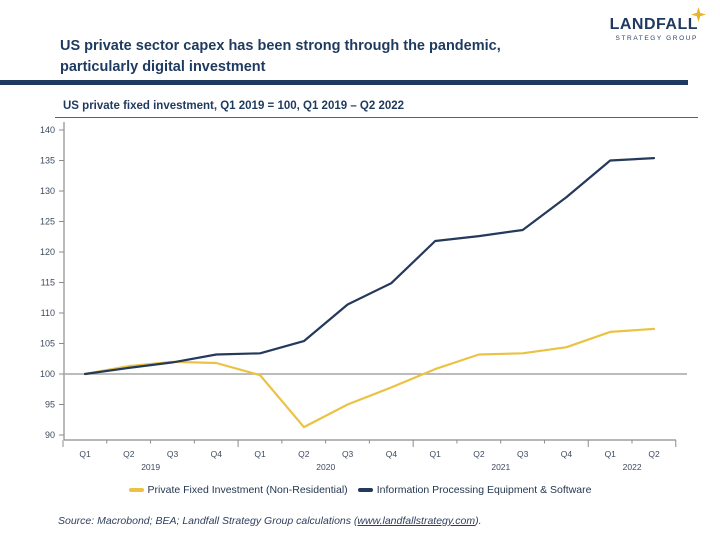  I want to click on y-tick-label: 110, so click(48, 313).